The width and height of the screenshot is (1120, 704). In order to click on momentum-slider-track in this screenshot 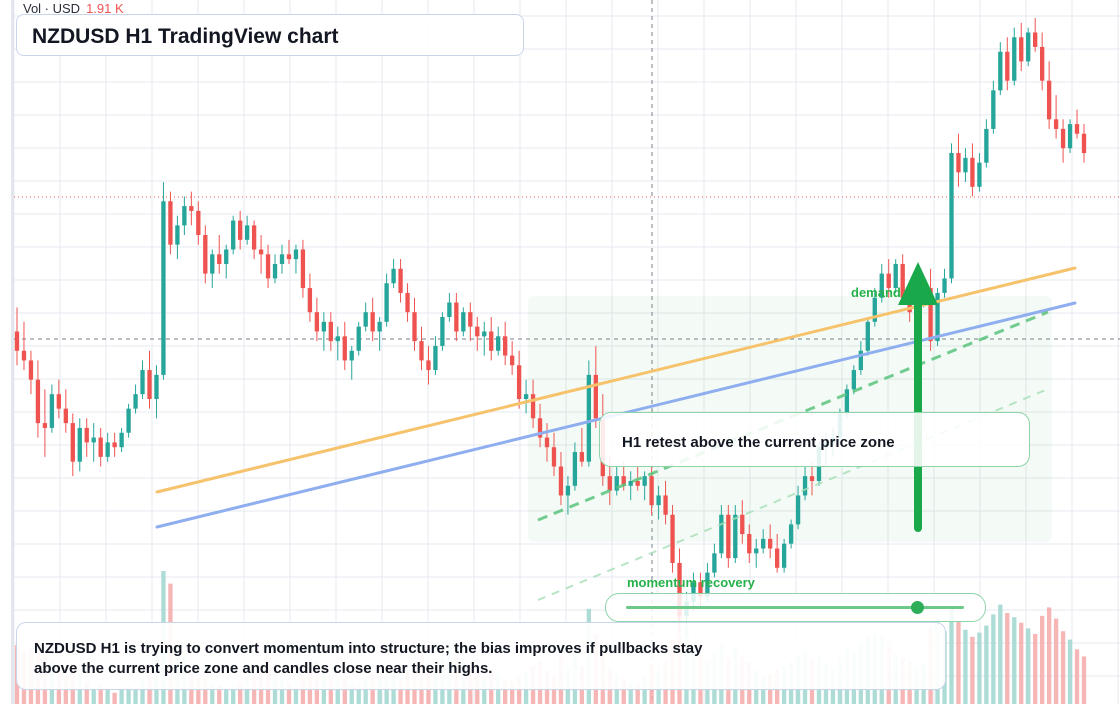, I will do `click(795, 607)`.